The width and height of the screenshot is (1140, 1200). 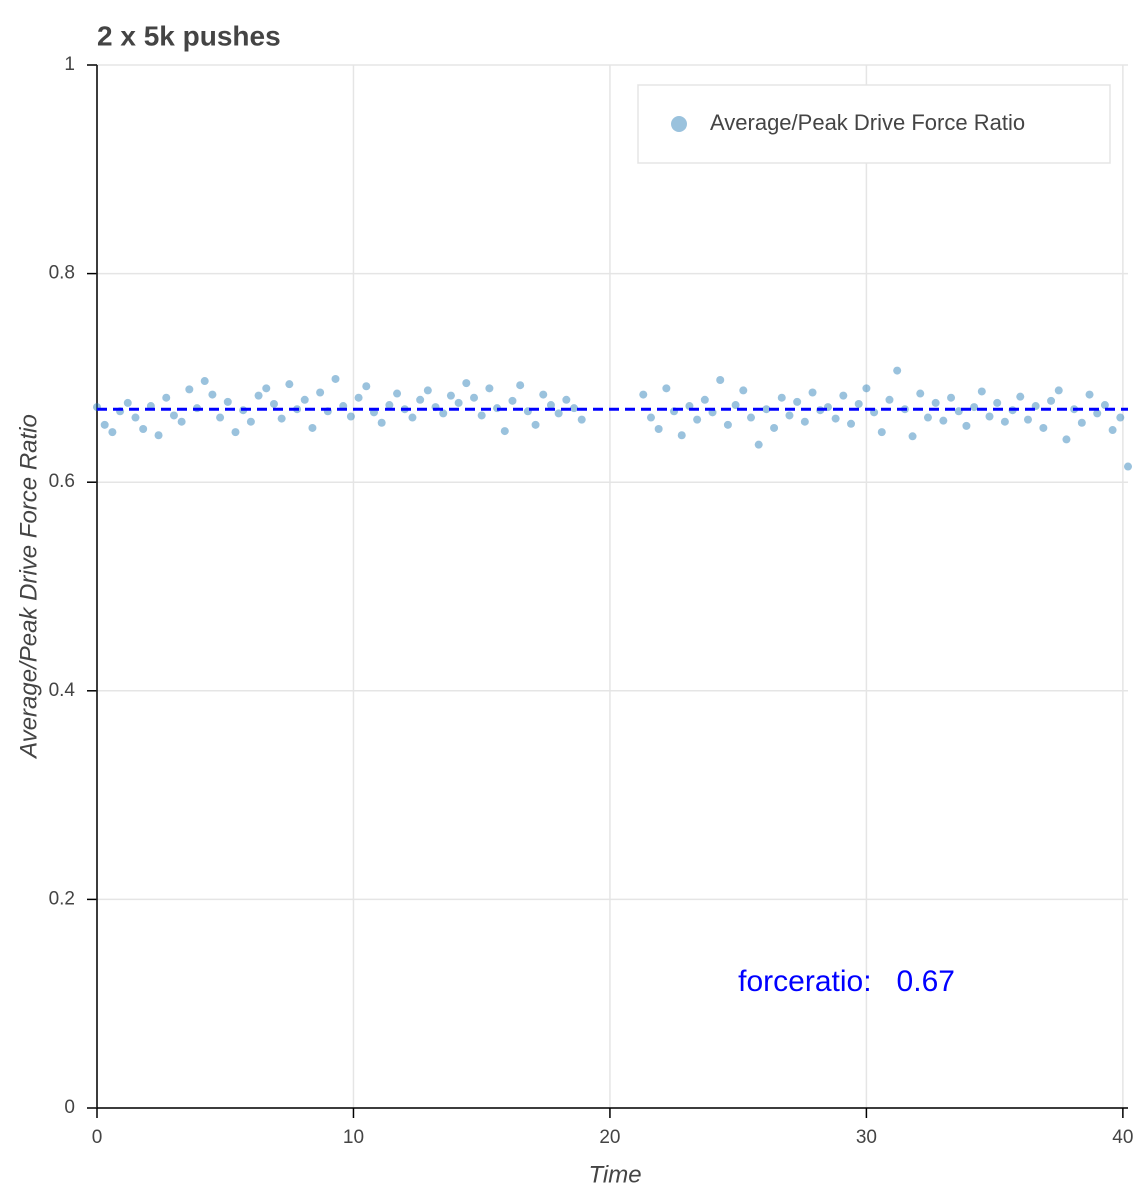 What do you see at coordinates (609, 1137) in the screenshot?
I see `x-tick-label: 20` at bounding box center [609, 1137].